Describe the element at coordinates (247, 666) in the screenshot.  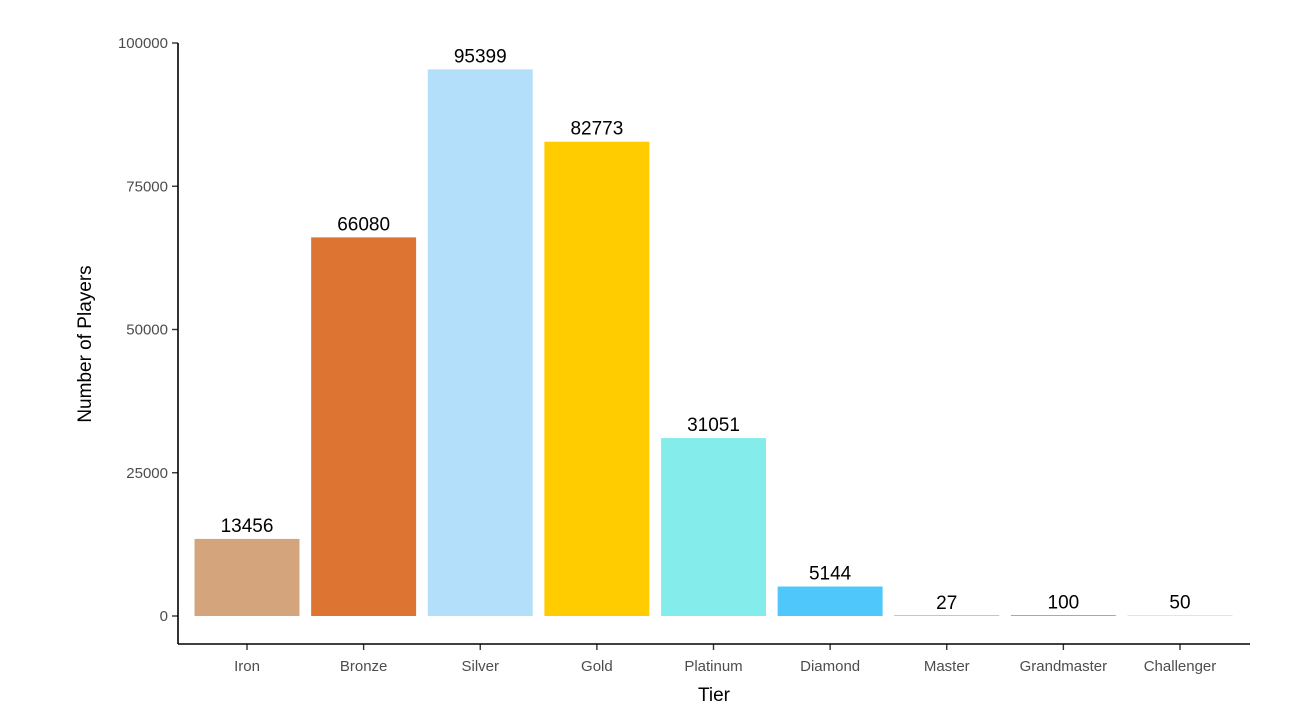
I see `x-tick-label: Iron` at that location.